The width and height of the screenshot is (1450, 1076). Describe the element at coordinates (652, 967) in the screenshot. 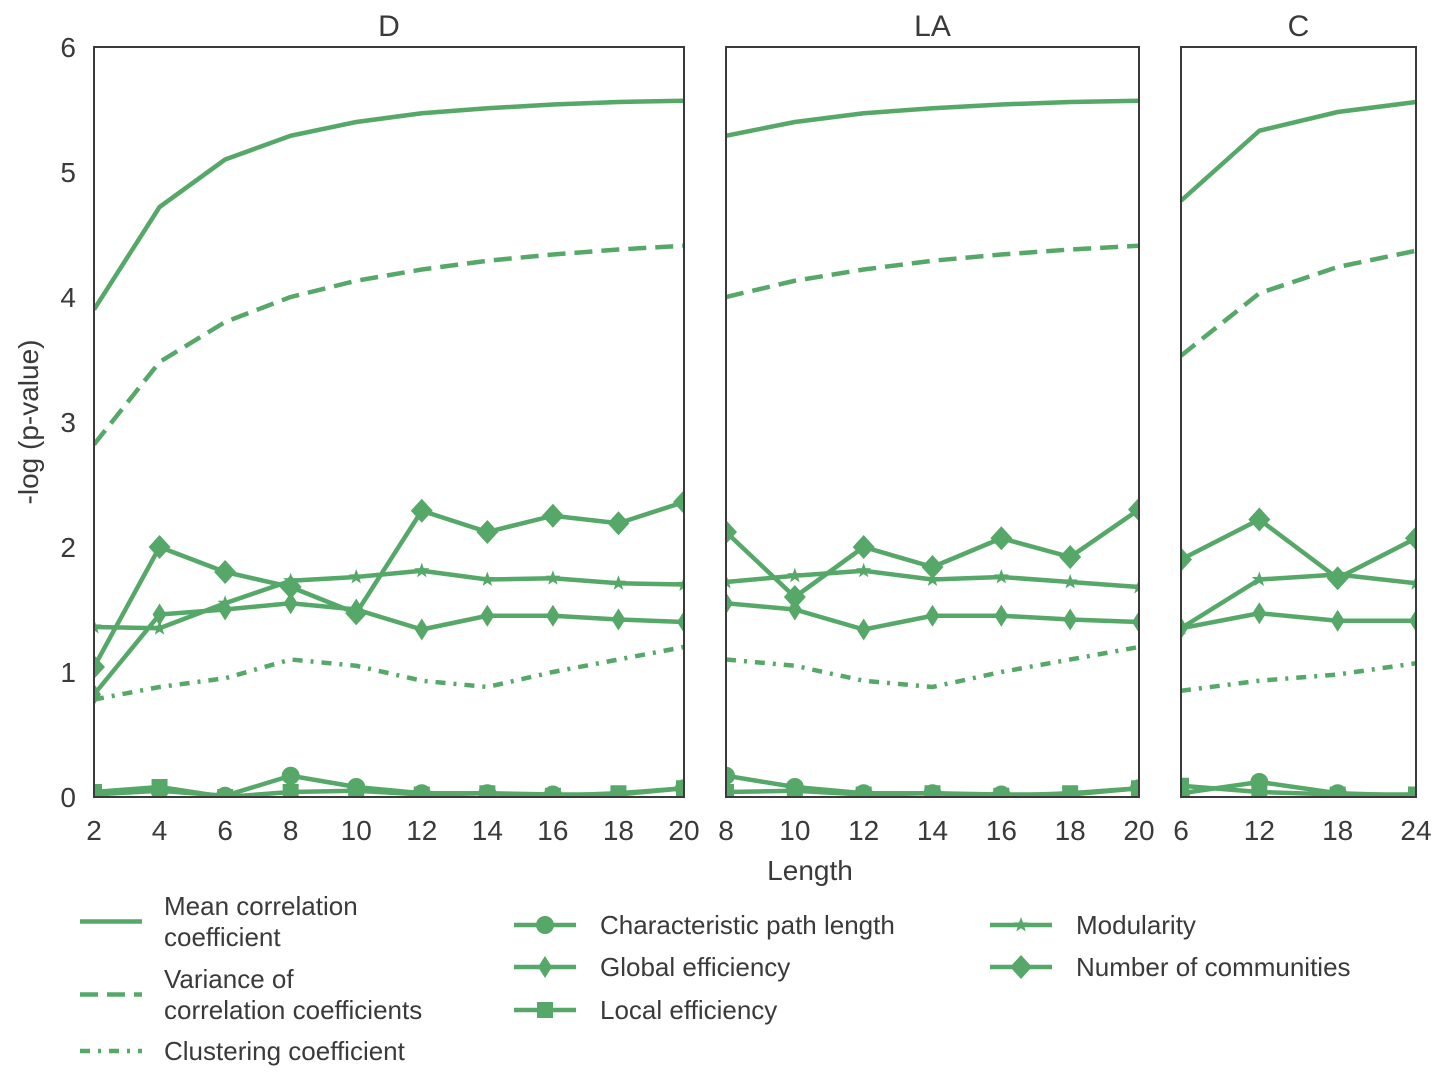

I see `legend-item-global-efficiency: Global efficiency` at that location.